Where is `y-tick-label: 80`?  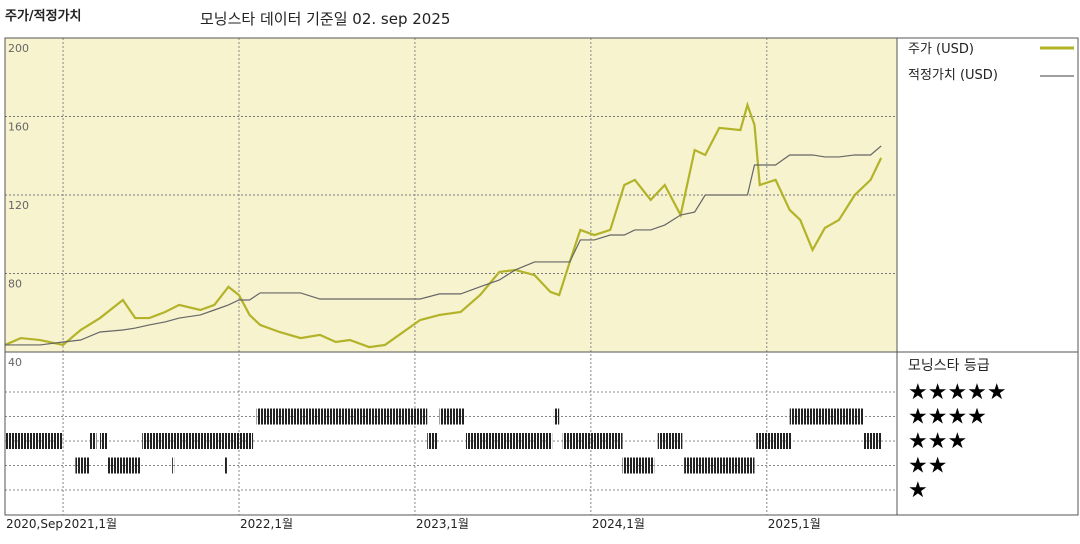 y-tick-label: 80 is located at coordinates (15, 284).